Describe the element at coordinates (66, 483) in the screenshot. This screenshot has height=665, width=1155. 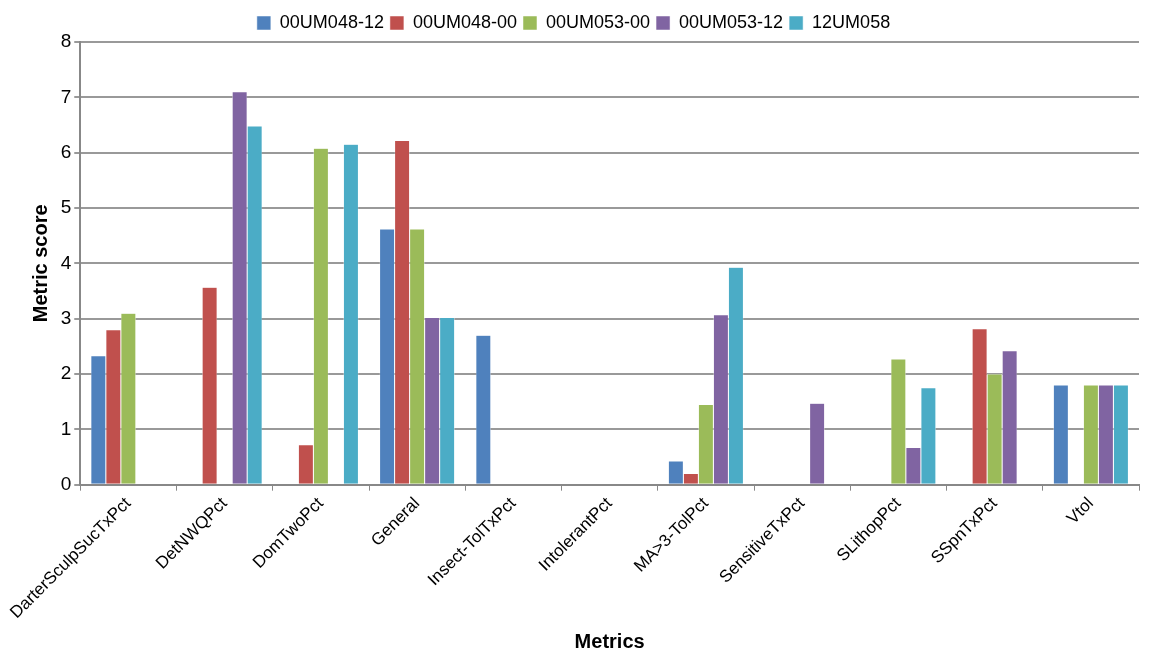
I see `y-tick-label: 0` at that location.